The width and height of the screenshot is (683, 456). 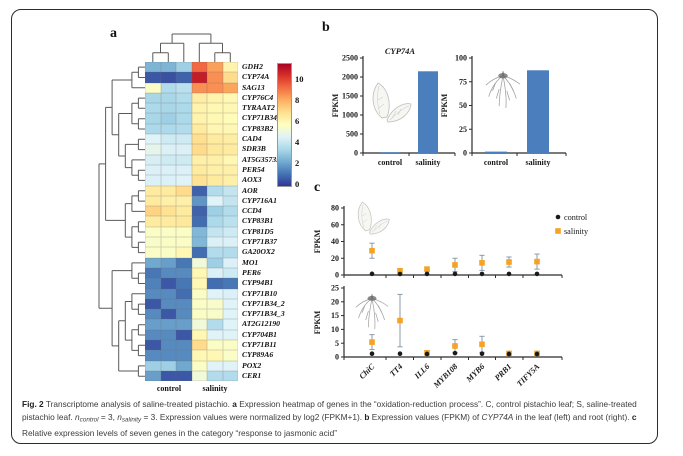 I want to click on y-tick-label: 40, so click(x=335, y=241).